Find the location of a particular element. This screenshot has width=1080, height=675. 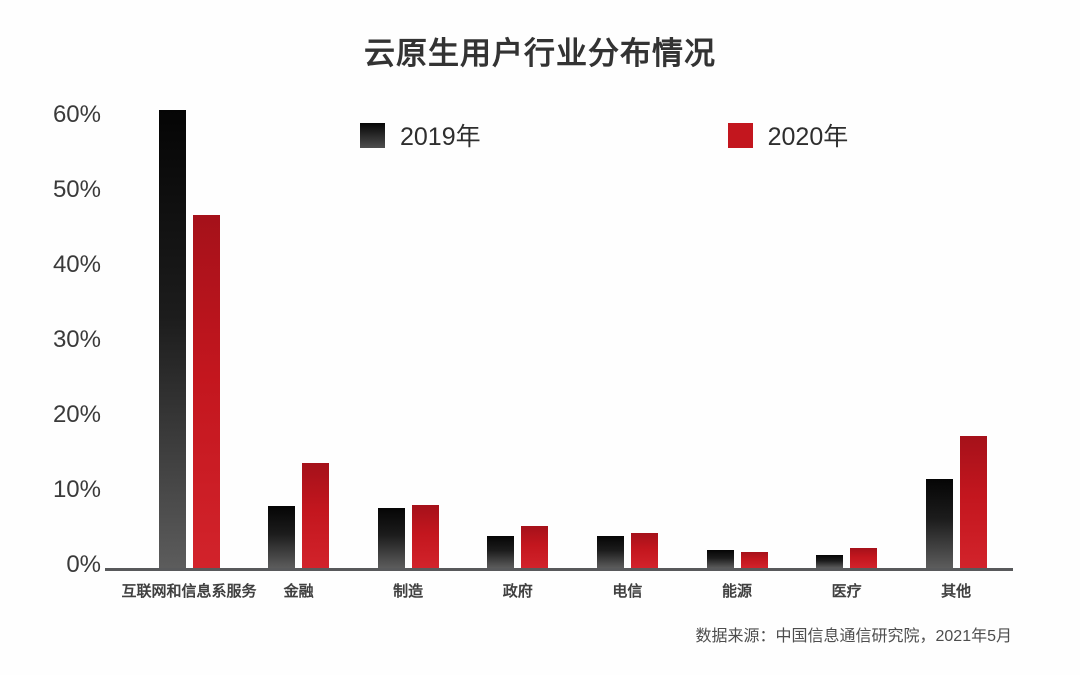

y-axis-tick: 0% is located at coordinates (83, 565).